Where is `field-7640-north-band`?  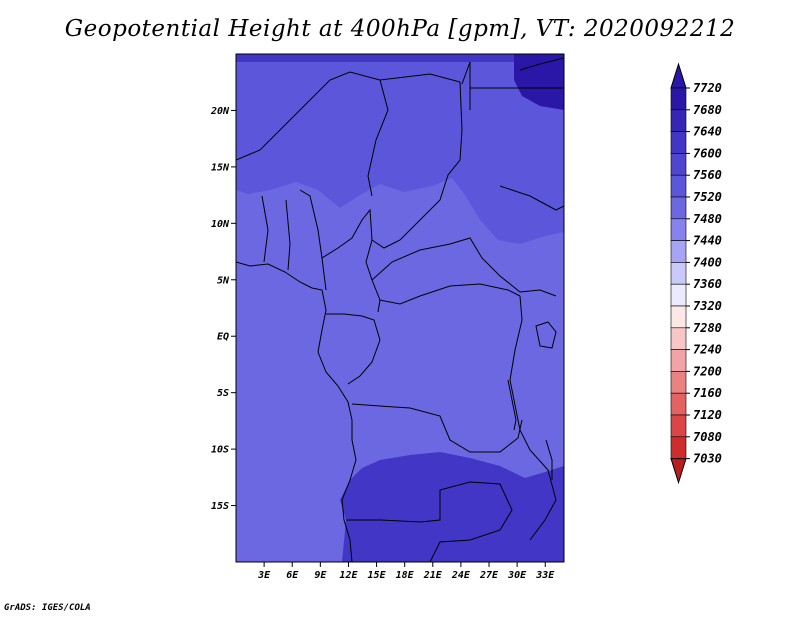
field-7640-north-band is located at coordinates (400, 58).